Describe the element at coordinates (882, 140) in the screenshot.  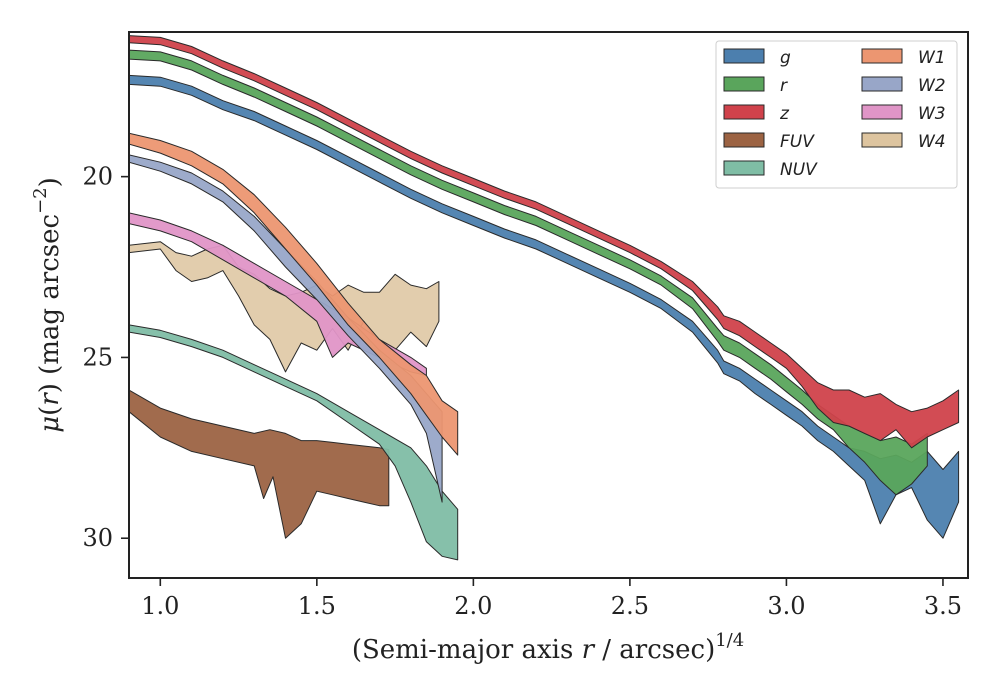
I see `legend-swatch-w4` at that location.